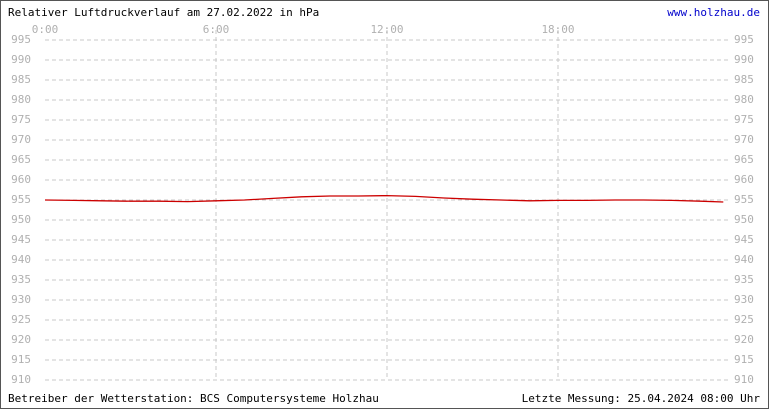 The width and height of the screenshot is (770, 410). What do you see at coordinates (21, 179) in the screenshot?
I see `y-tick-label: 960` at bounding box center [21, 179].